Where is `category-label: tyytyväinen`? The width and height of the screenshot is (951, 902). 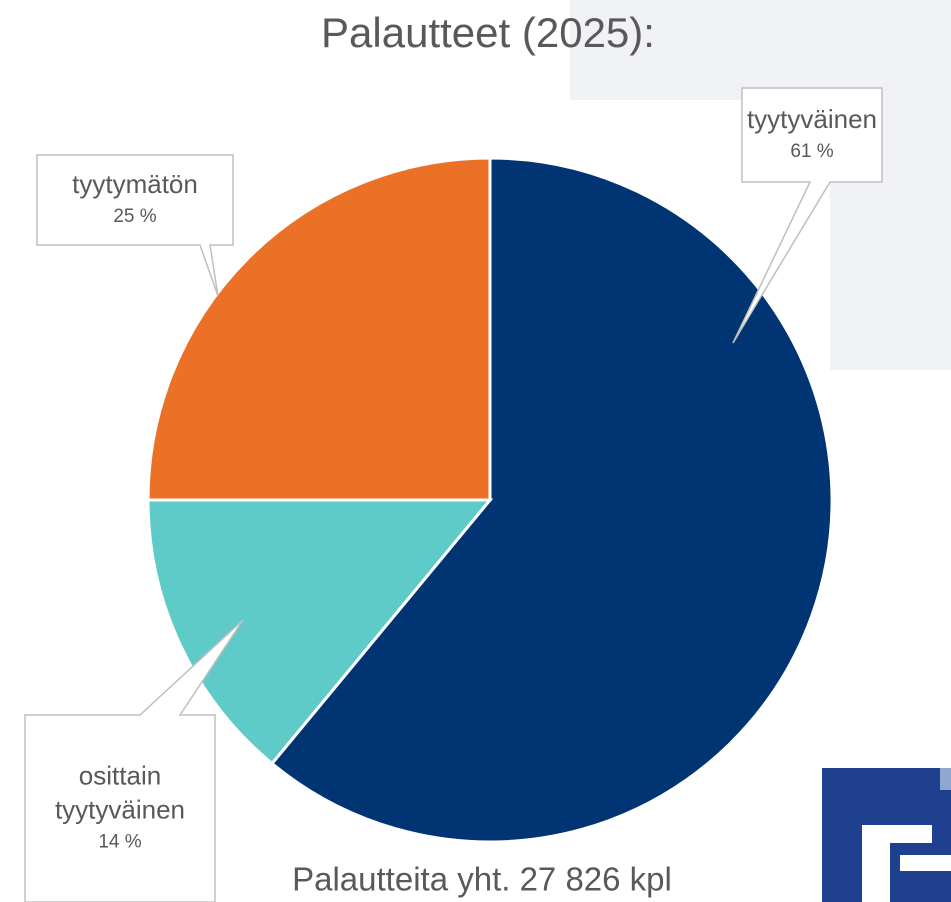 category-label: tyytyväinen is located at coordinates (812, 119).